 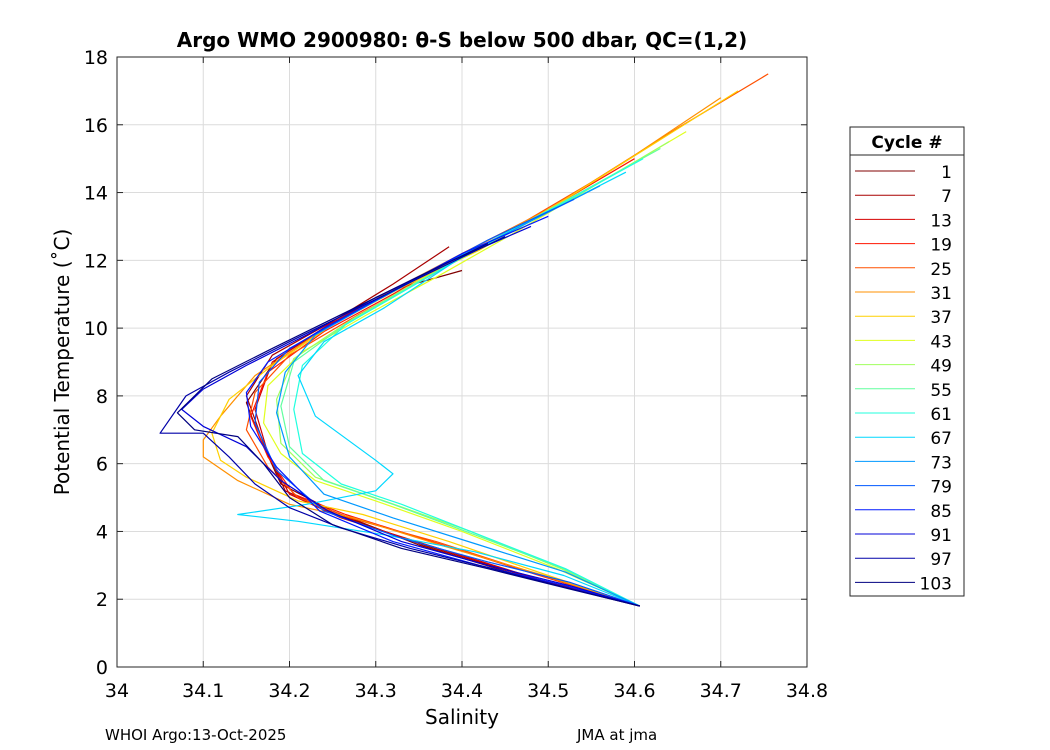 I want to click on legend-label-25: 25, so click(x=941, y=270).